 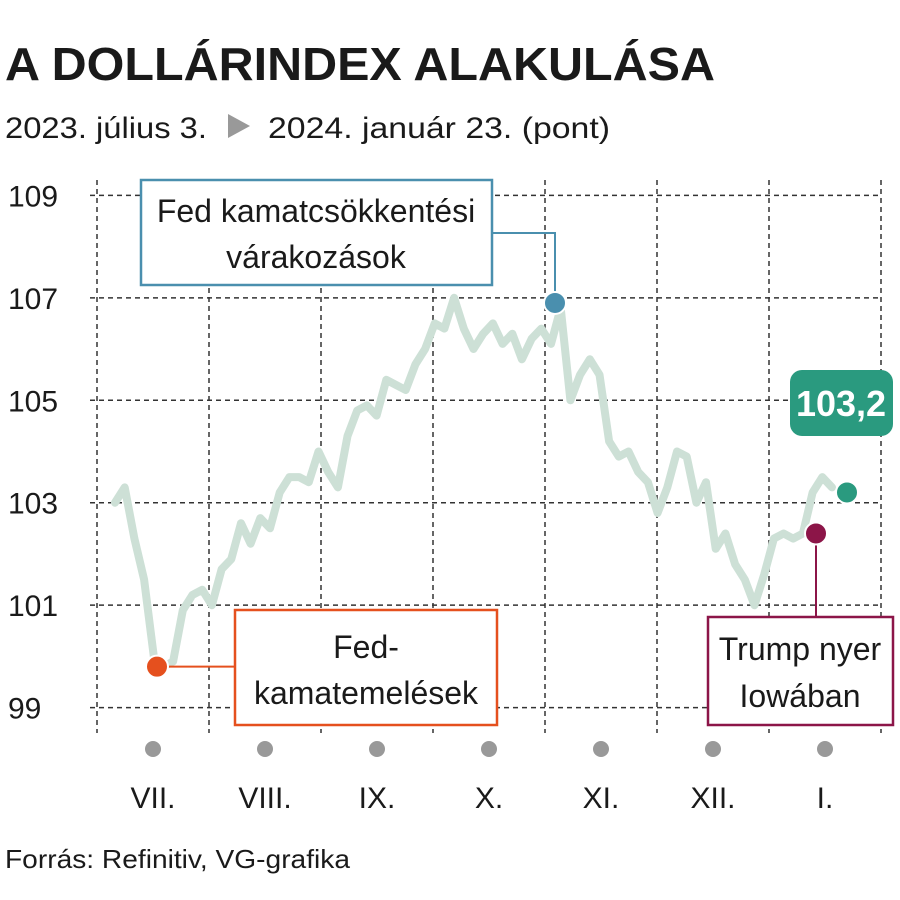 What do you see at coordinates (800, 696) in the screenshot?
I see `annotation-text: Iowában` at bounding box center [800, 696].